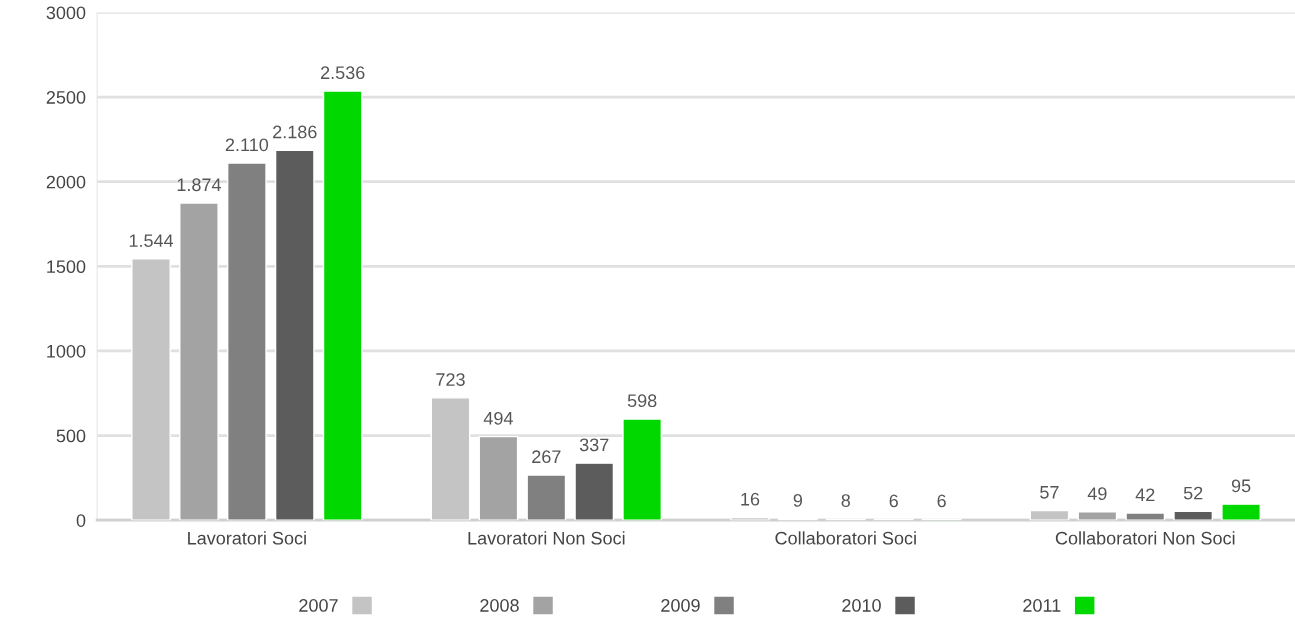 Image resolution: width=1295 pixels, height=623 pixels. What do you see at coordinates (1097, 494) in the screenshot?
I see `data-label: 49` at bounding box center [1097, 494].